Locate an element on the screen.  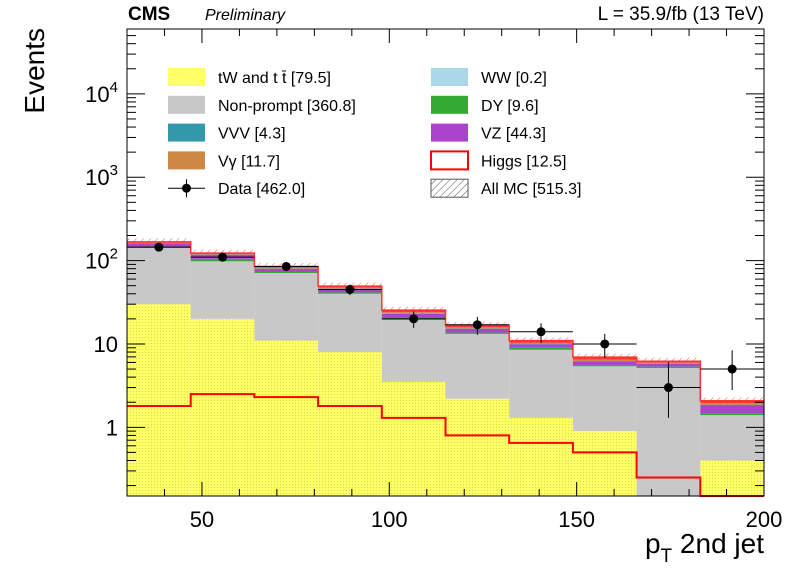
legend-entry: Data [462.0] is located at coordinates (236, 188).